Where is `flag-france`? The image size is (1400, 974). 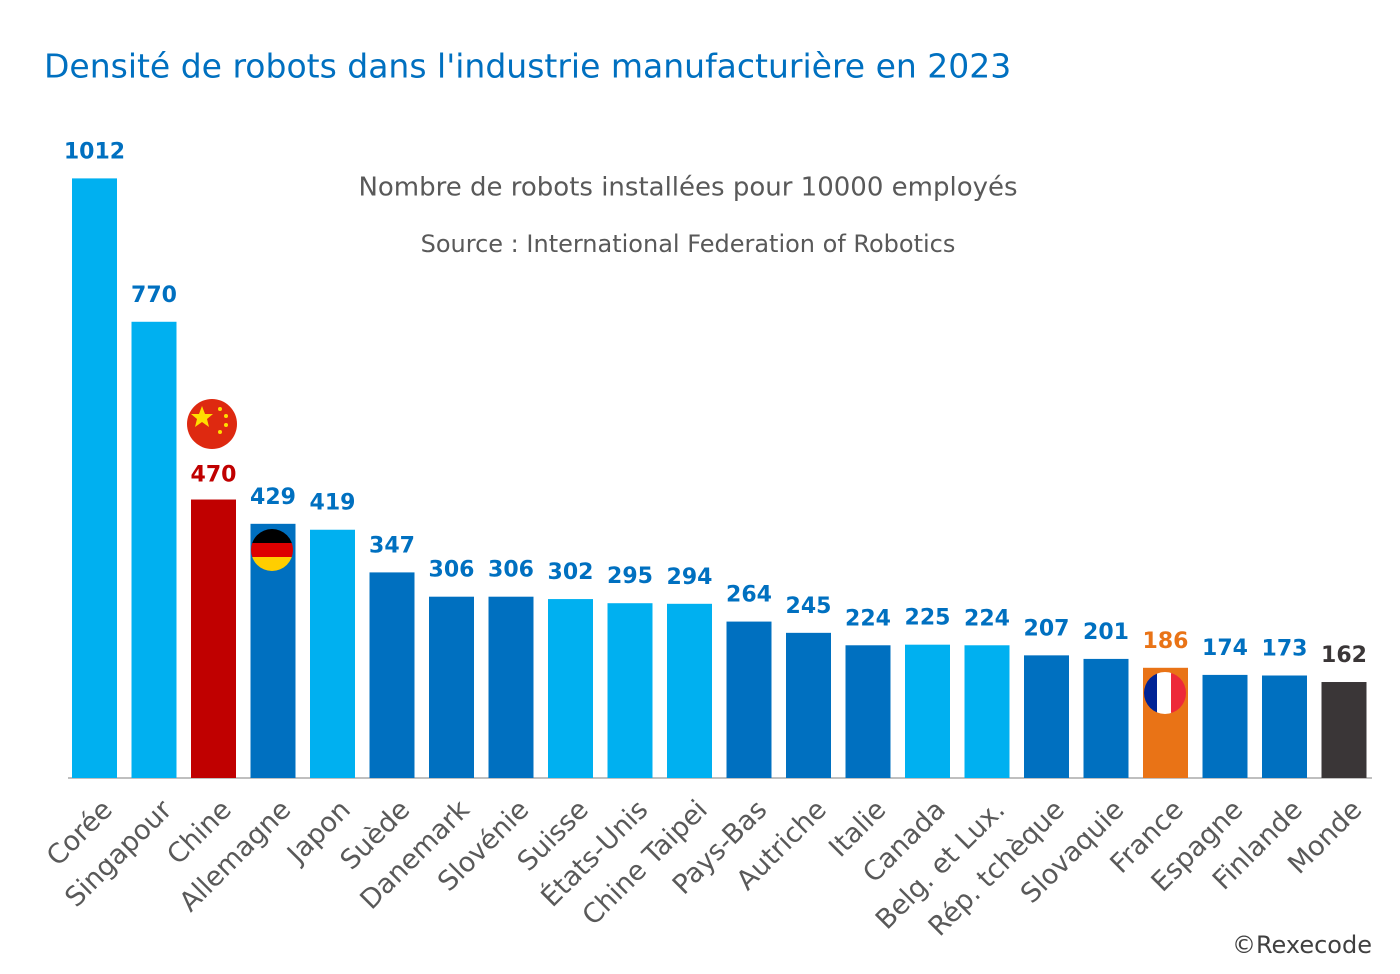
flag-france is located at coordinates (1165, 693).